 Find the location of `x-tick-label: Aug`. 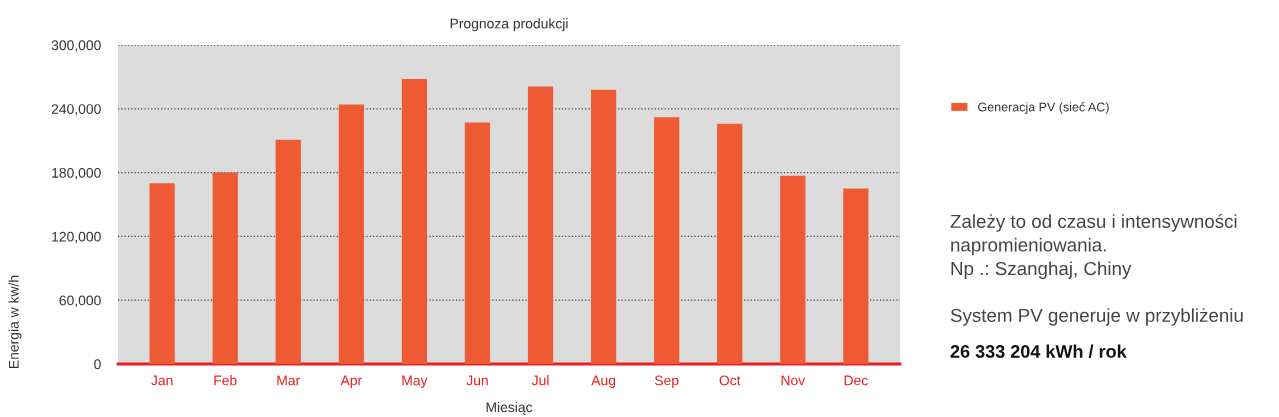

x-tick-label: Aug is located at coordinates (603, 382).